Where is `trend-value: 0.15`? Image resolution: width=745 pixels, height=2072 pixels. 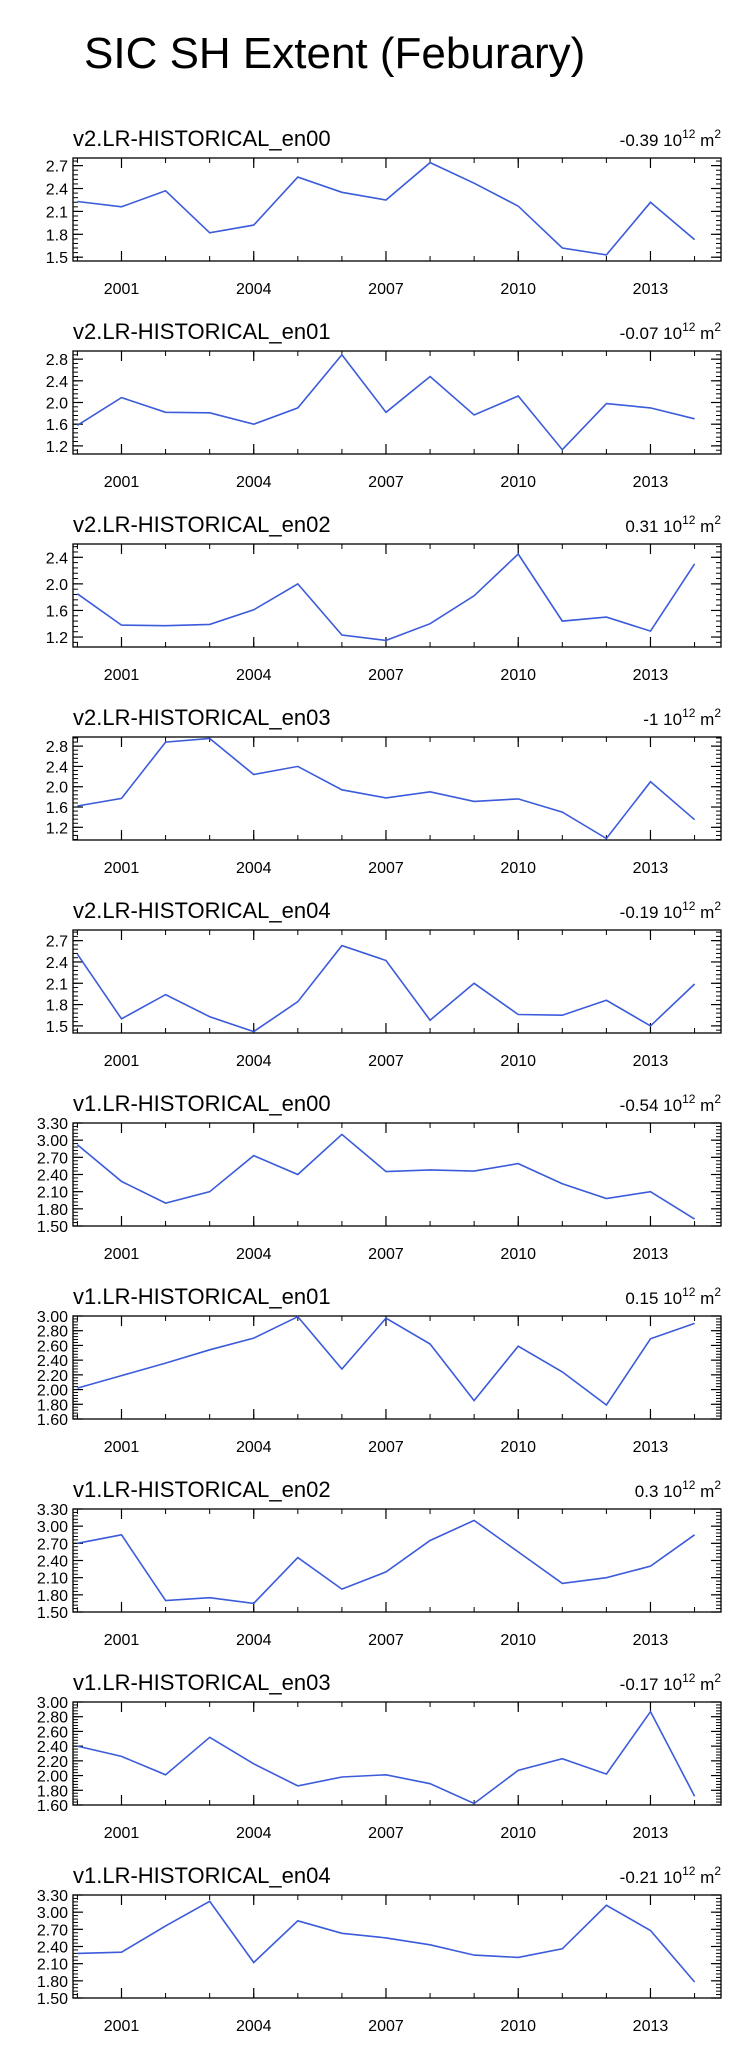
trend-value: 0.15 is located at coordinates (644, 1298).